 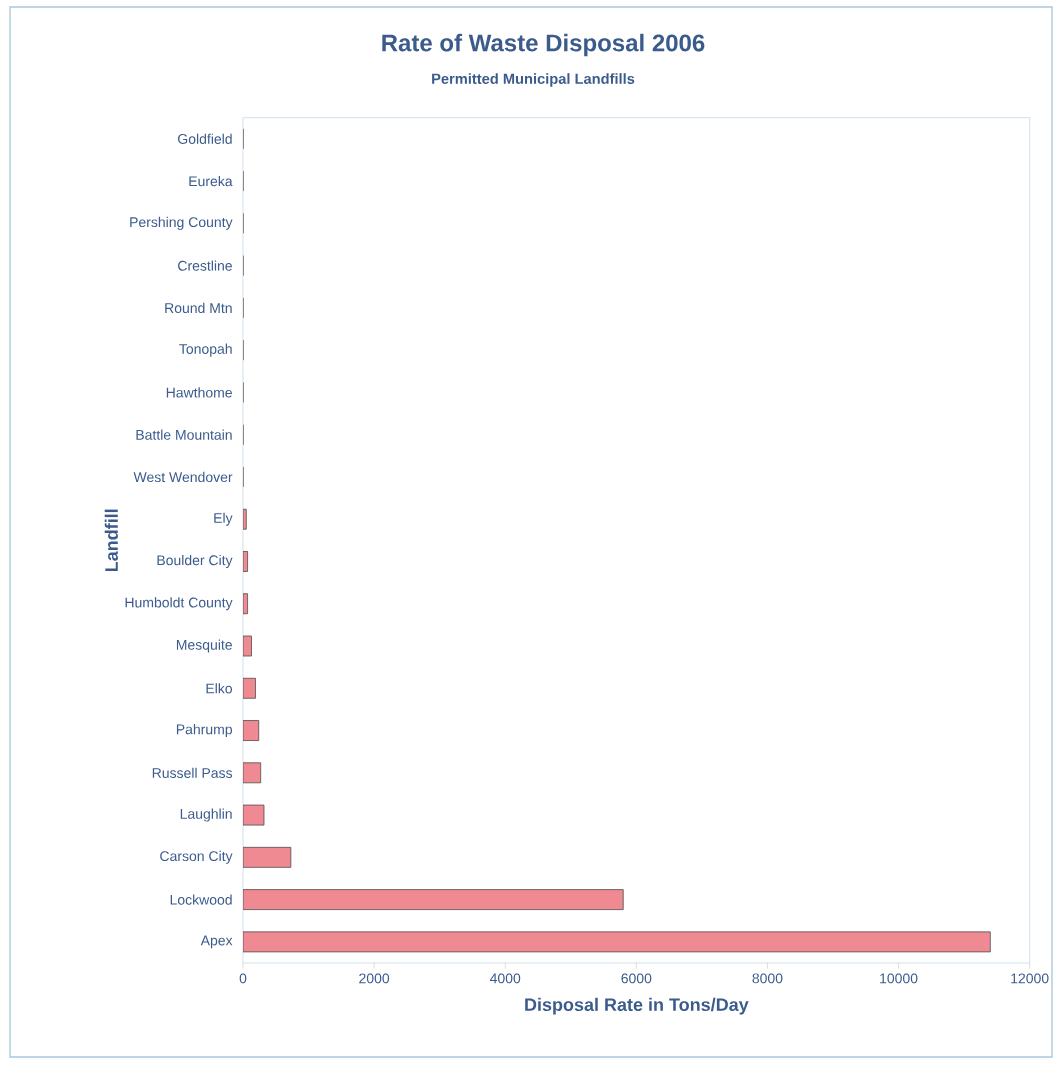 What do you see at coordinates (637, 1006) in the screenshot?
I see `x-axis-title: Disposal Rate in Tons/Day` at bounding box center [637, 1006].